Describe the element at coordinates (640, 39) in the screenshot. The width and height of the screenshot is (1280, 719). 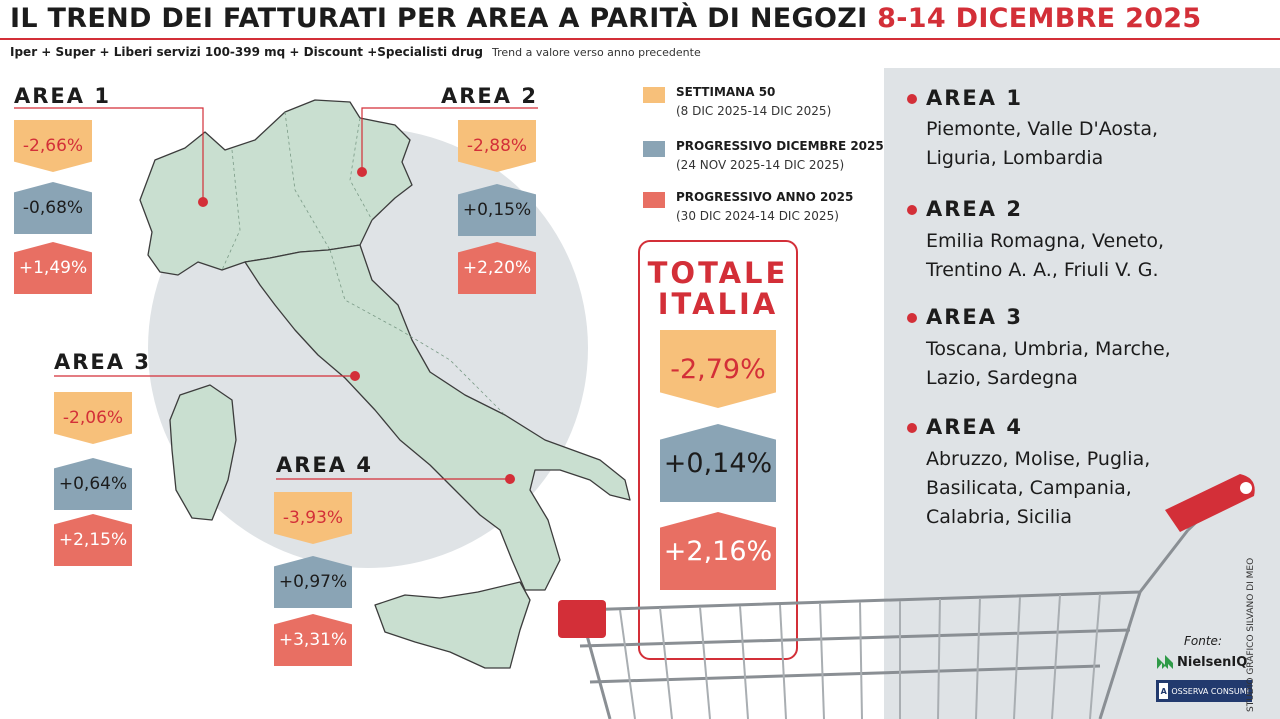
I see `header-rule` at that location.